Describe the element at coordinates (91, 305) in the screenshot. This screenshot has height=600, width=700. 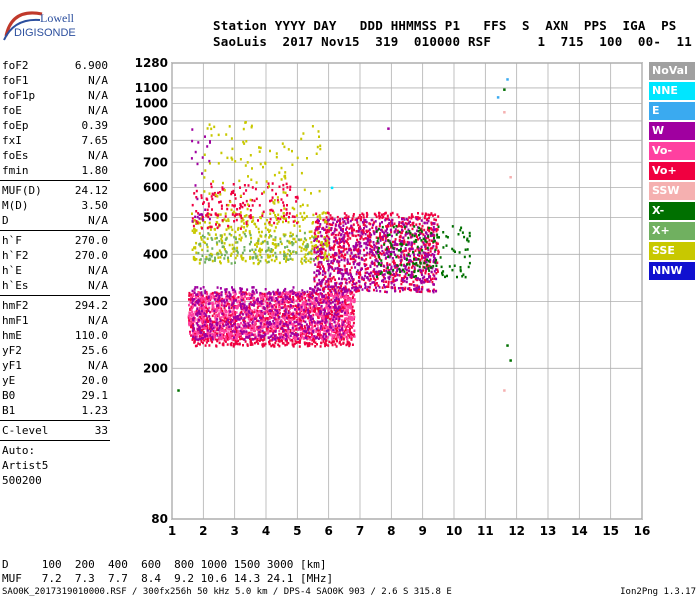
I see `param-value: 294.2` at that location.